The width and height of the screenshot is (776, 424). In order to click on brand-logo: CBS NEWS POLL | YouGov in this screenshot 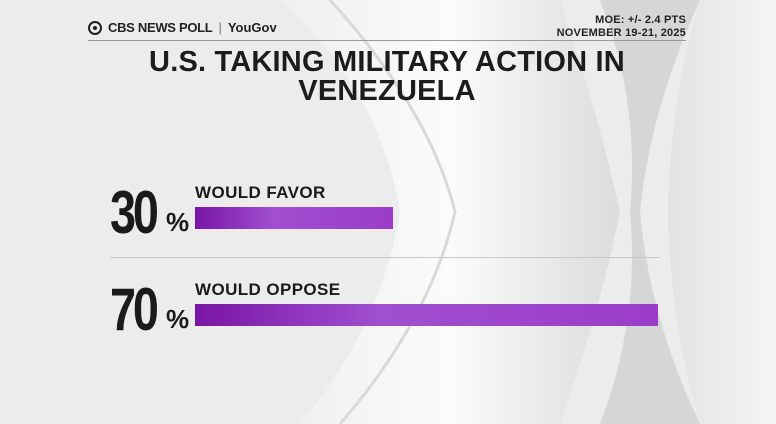, I will do `click(182, 27)`.